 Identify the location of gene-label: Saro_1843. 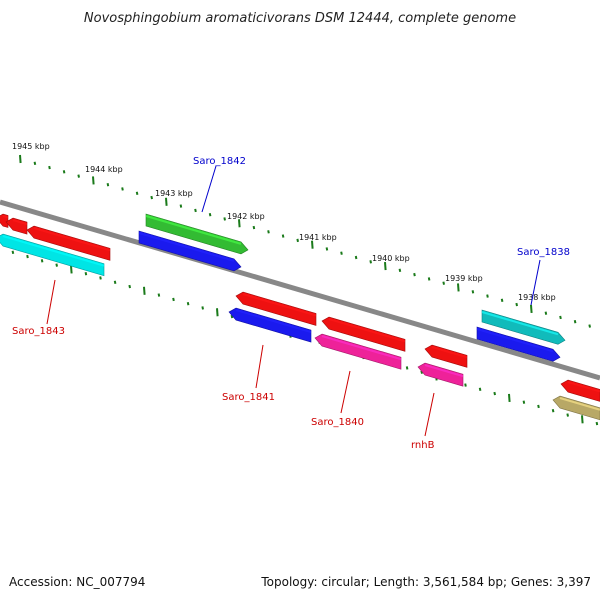
(38, 331).